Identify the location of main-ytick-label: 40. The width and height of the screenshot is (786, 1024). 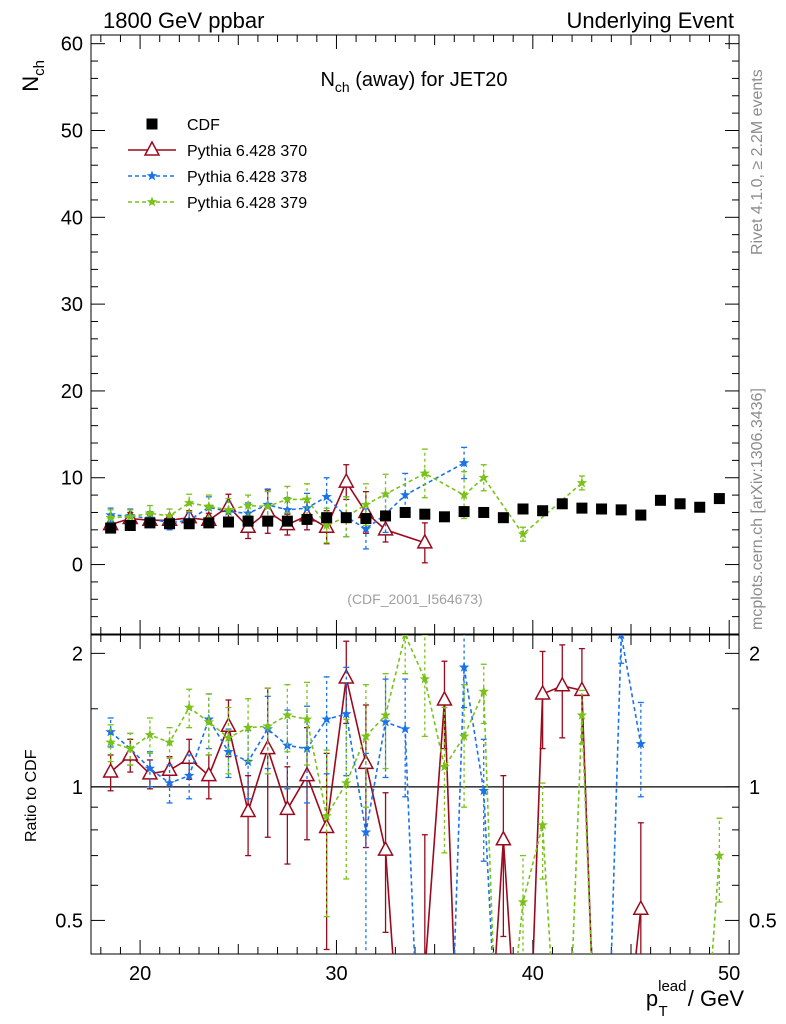
(72, 218).